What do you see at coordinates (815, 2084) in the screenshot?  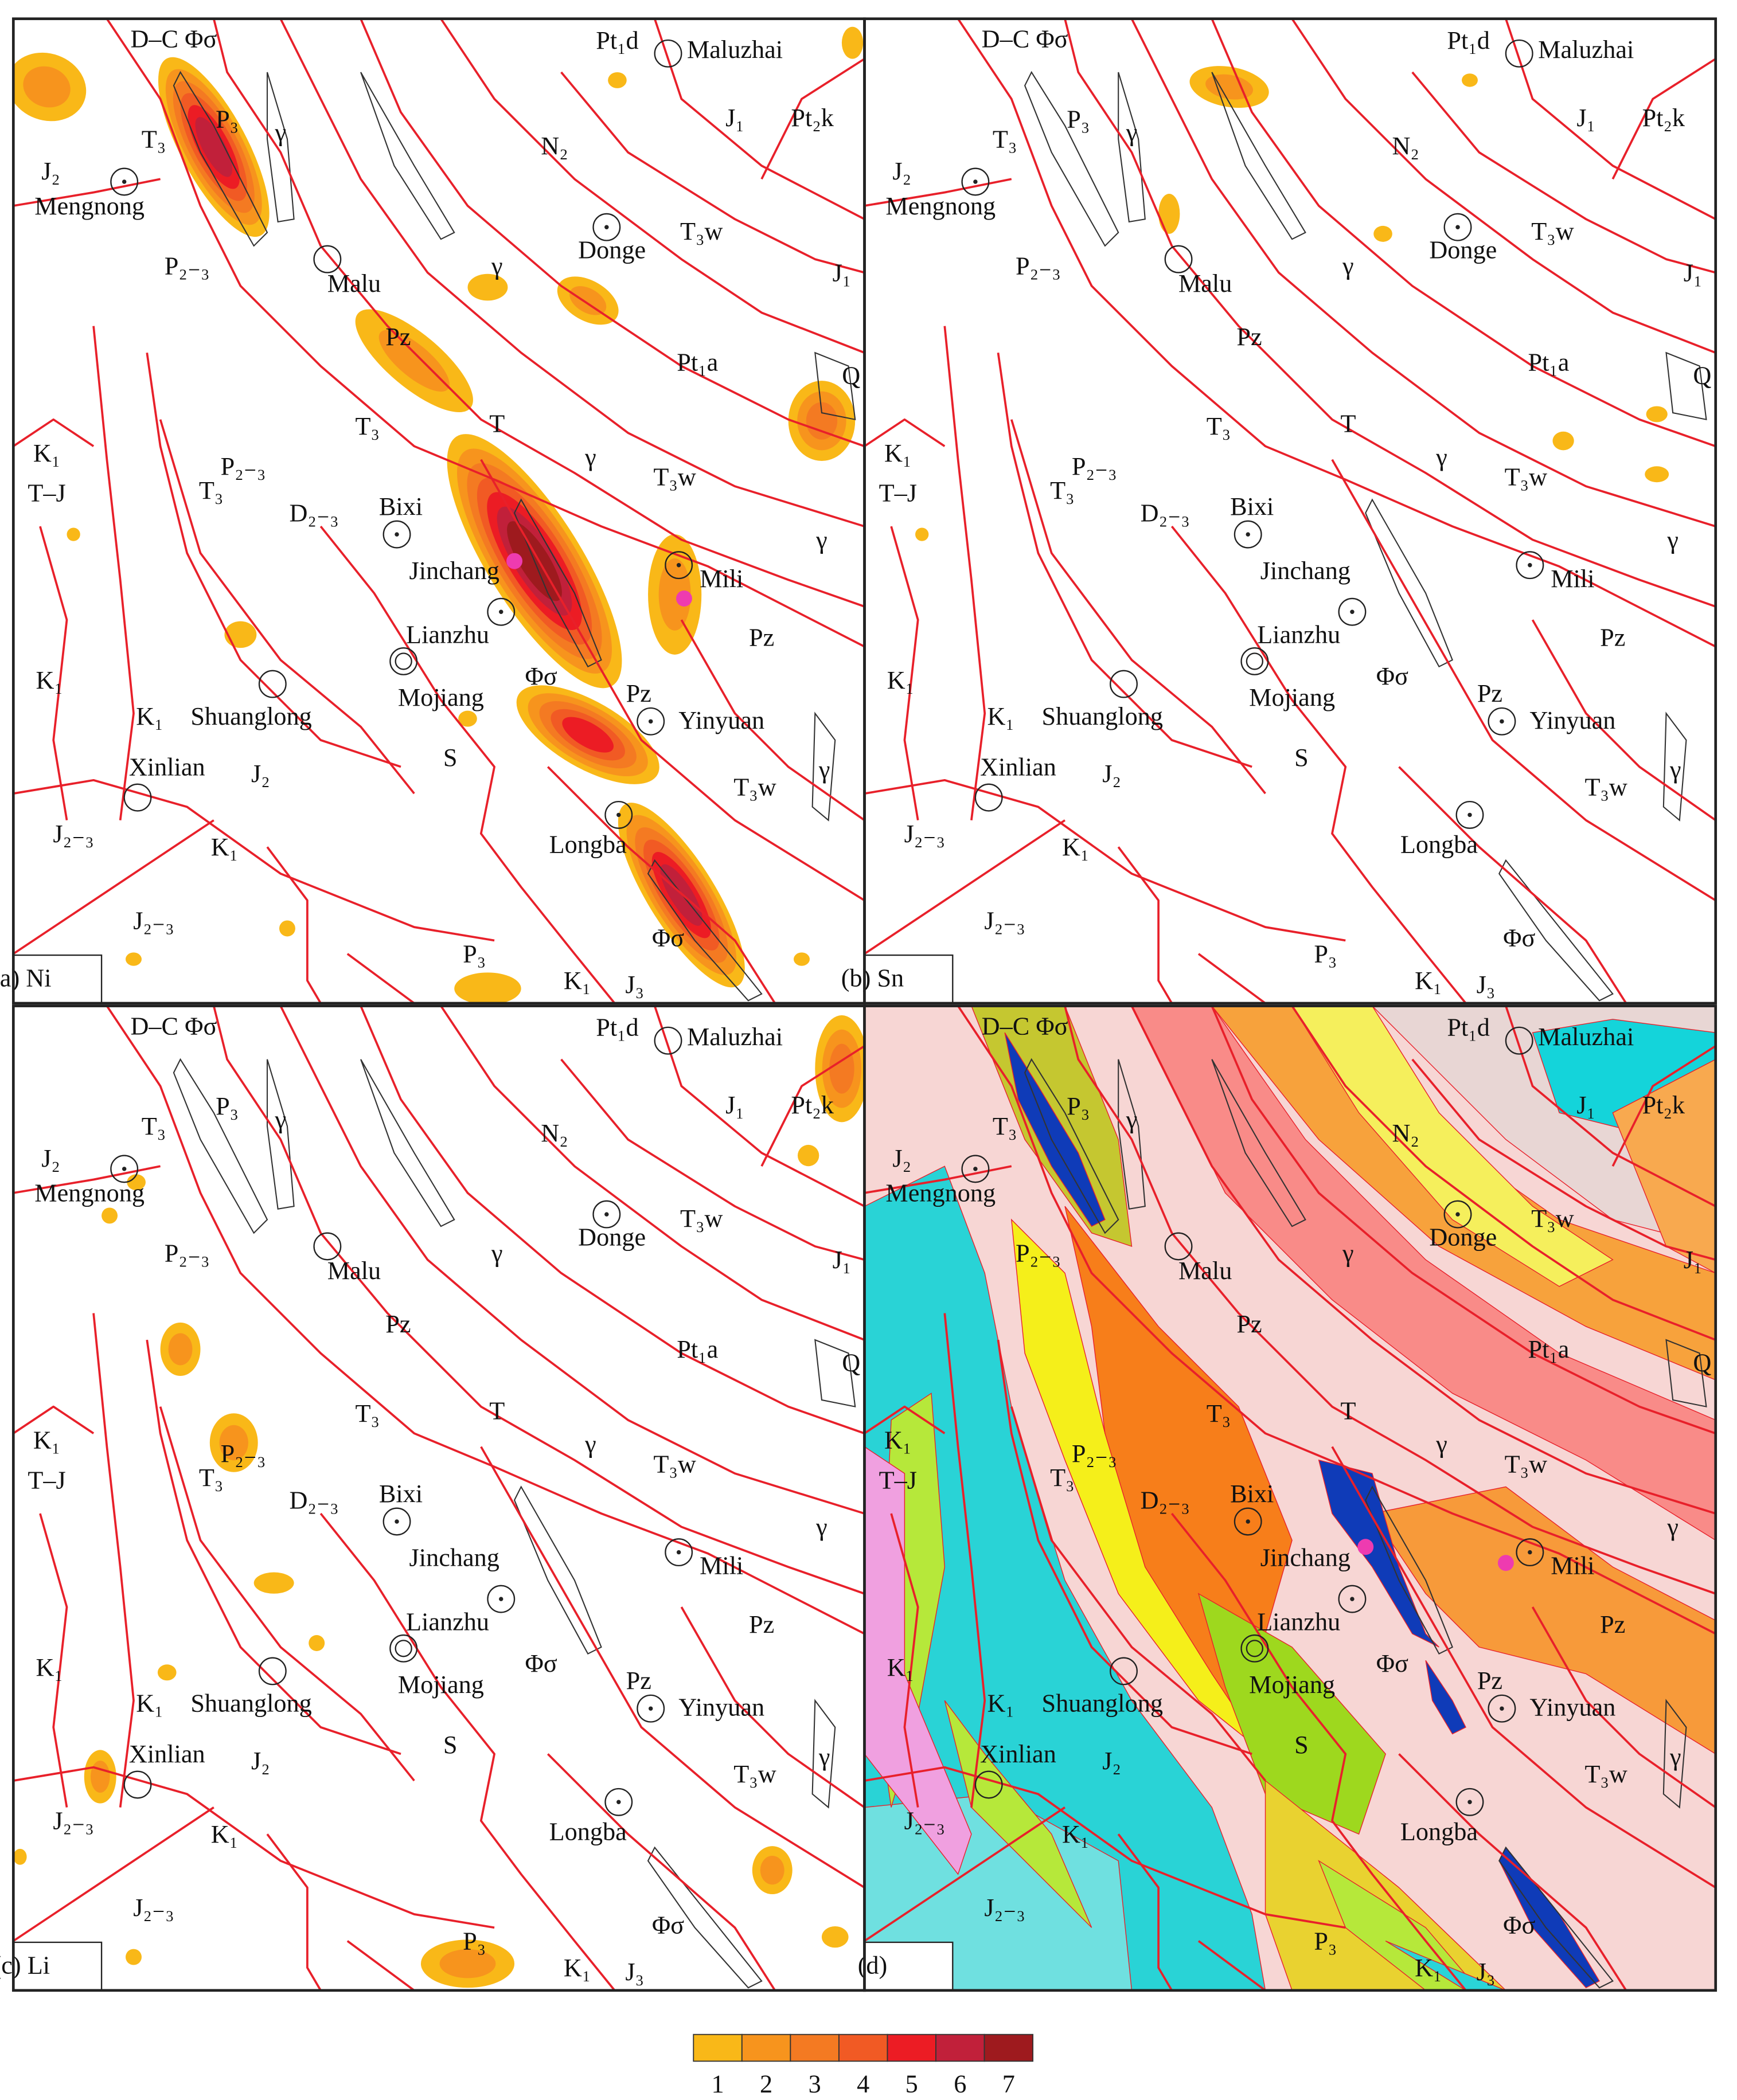 I see `legend-label: 3` at bounding box center [815, 2084].